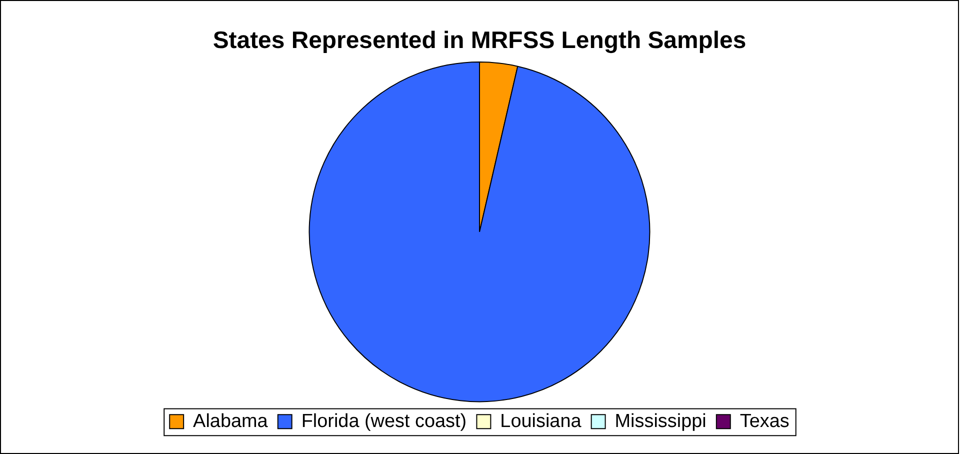 Image resolution: width=961 pixels, height=454 pixels. Describe the element at coordinates (384, 421) in the screenshot. I see `legend-label: Florida (west coast)` at that location.